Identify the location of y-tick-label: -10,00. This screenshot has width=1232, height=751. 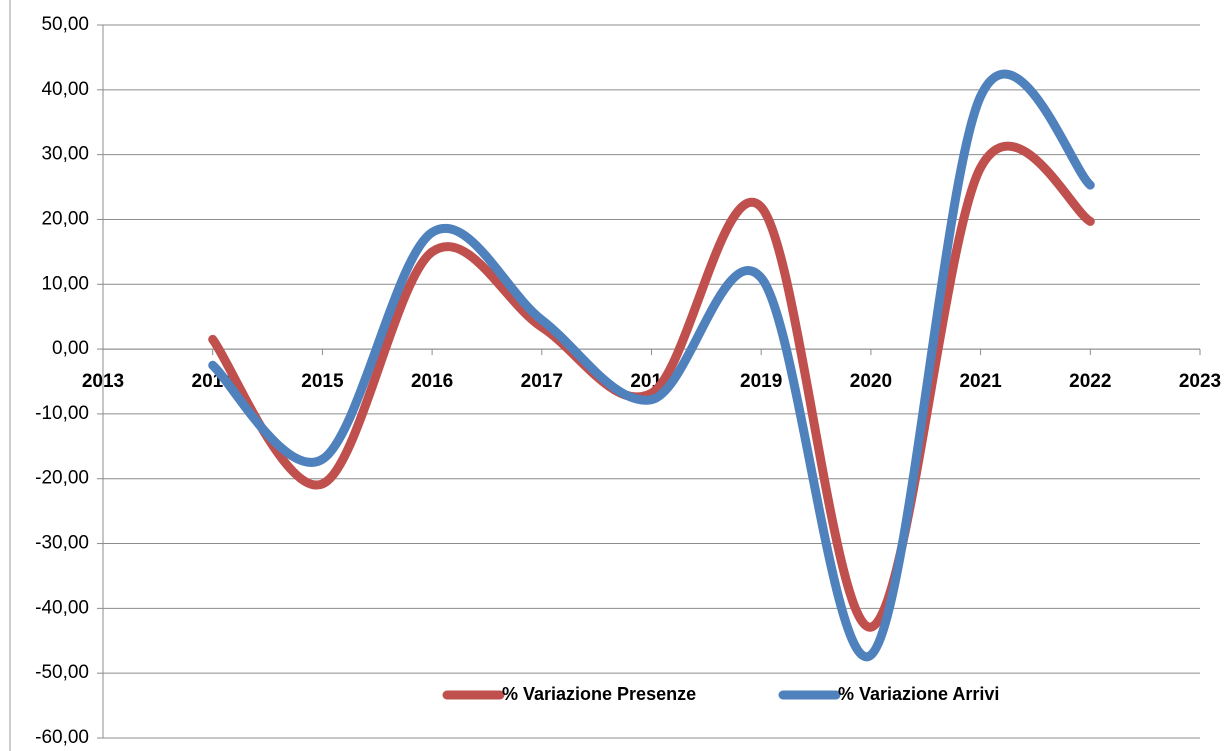
(62, 413).